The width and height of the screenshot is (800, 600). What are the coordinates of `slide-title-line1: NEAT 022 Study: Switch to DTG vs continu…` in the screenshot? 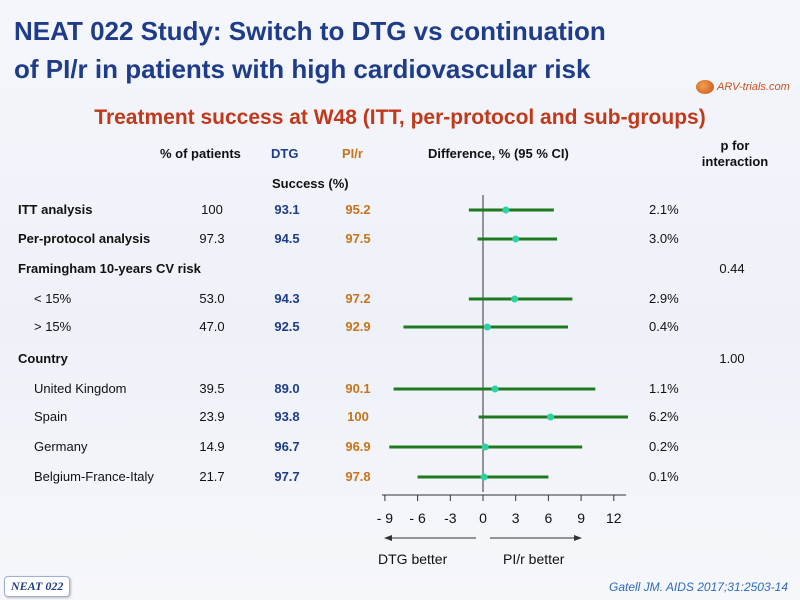 It's located at (310, 31).